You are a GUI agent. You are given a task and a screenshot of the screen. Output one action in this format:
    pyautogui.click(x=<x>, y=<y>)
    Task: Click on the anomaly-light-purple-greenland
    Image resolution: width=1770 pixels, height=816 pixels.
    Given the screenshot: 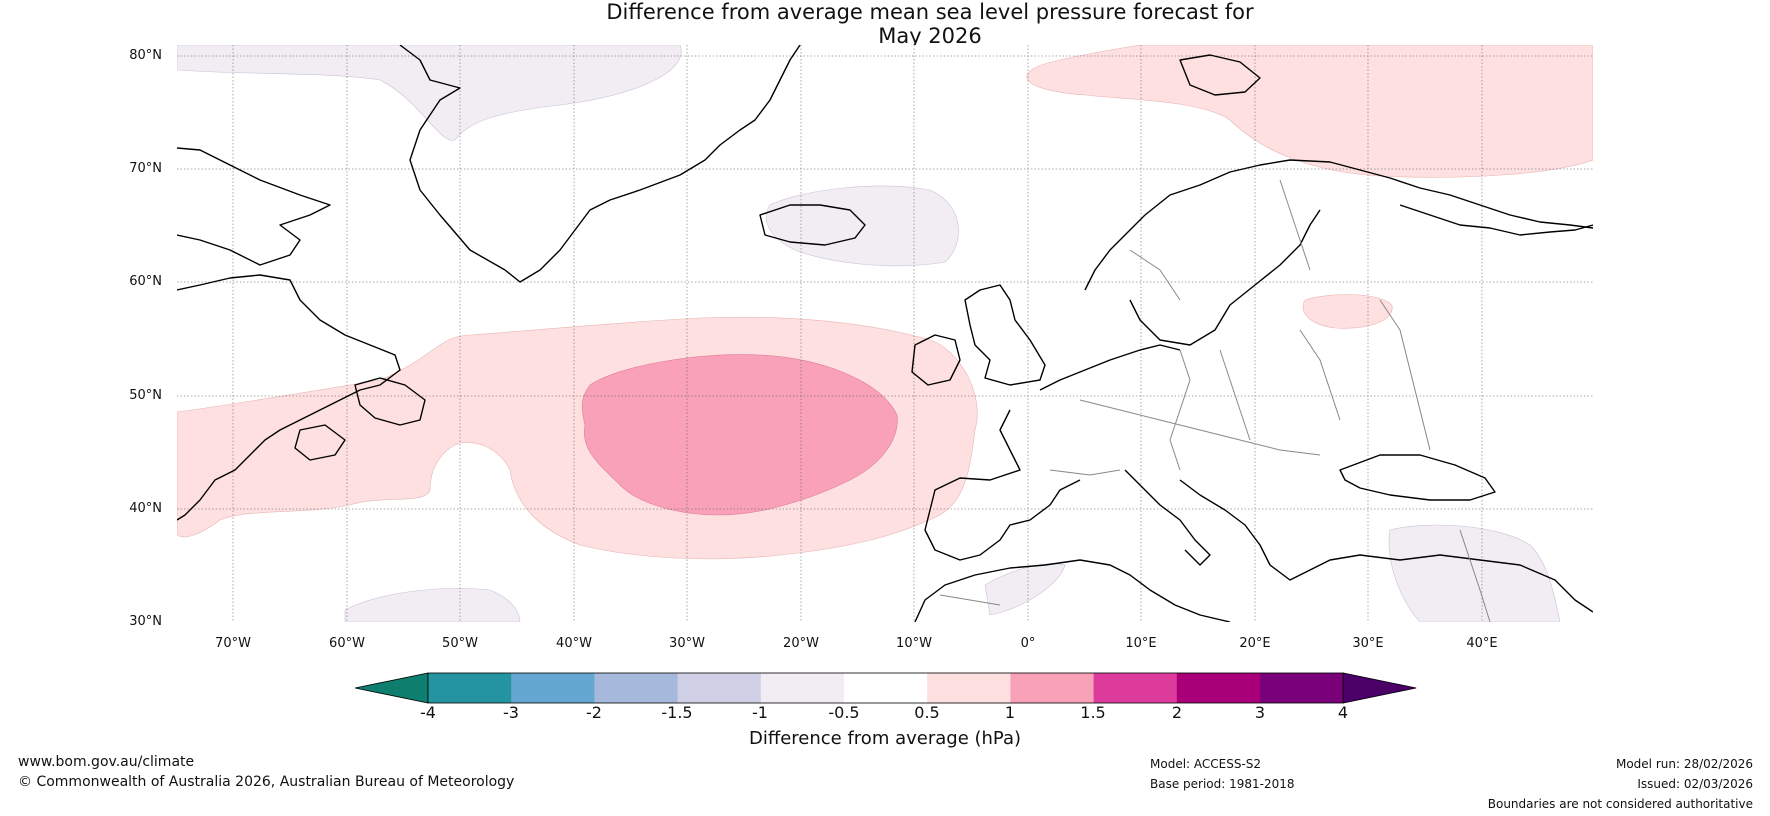 What is the action you would take?
    pyautogui.click(x=429, y=93)
    